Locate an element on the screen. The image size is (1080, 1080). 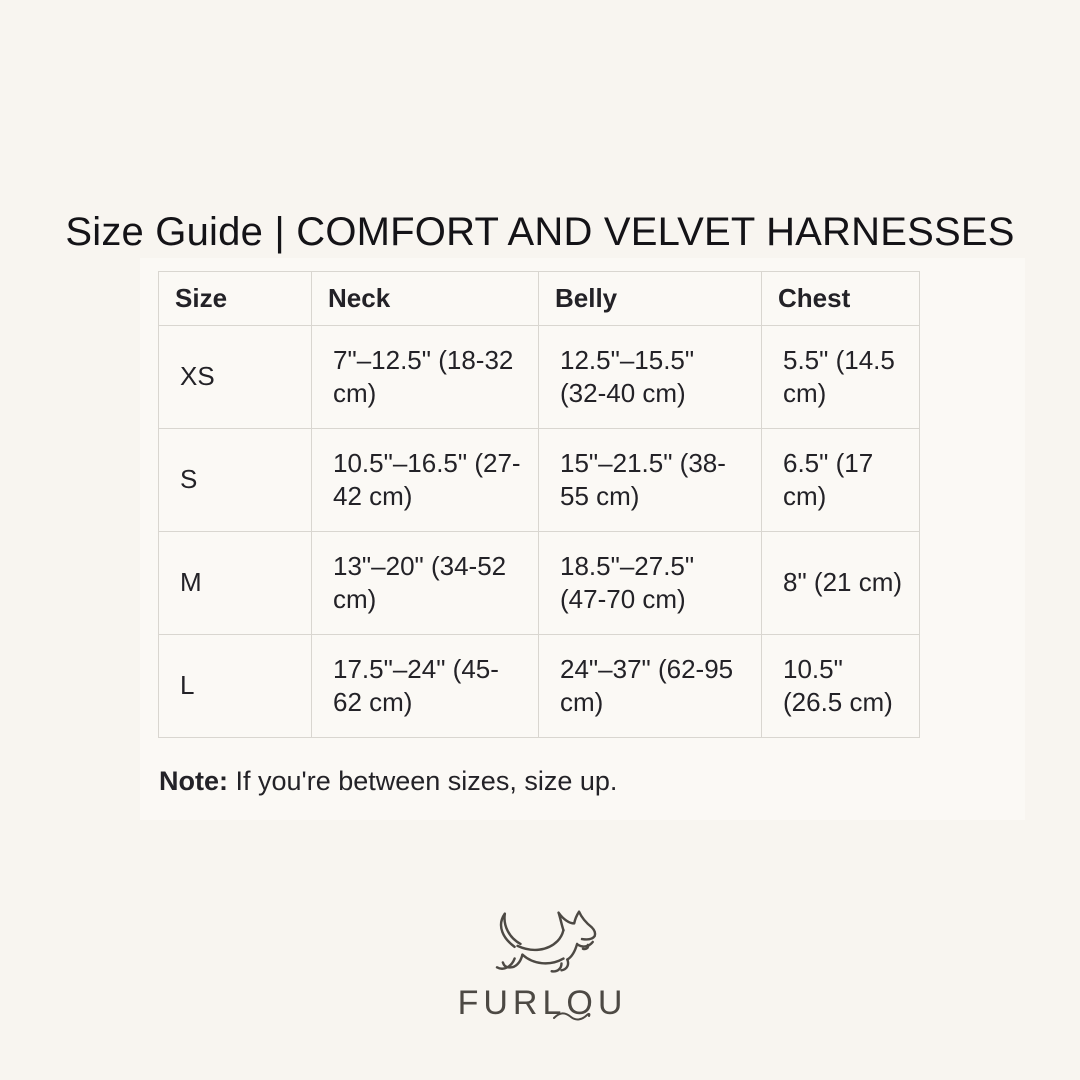
belly-cell: 12.5"–15.5" (32-40 cm) is located at coordinates (650, 377).